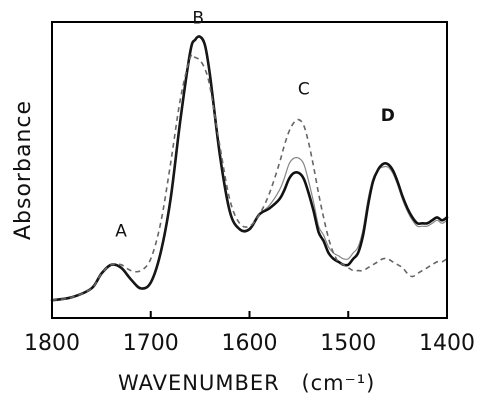 This screenshot has height=398, width=482. I want to click on x-tick-label: 1500, so click(348, 343).